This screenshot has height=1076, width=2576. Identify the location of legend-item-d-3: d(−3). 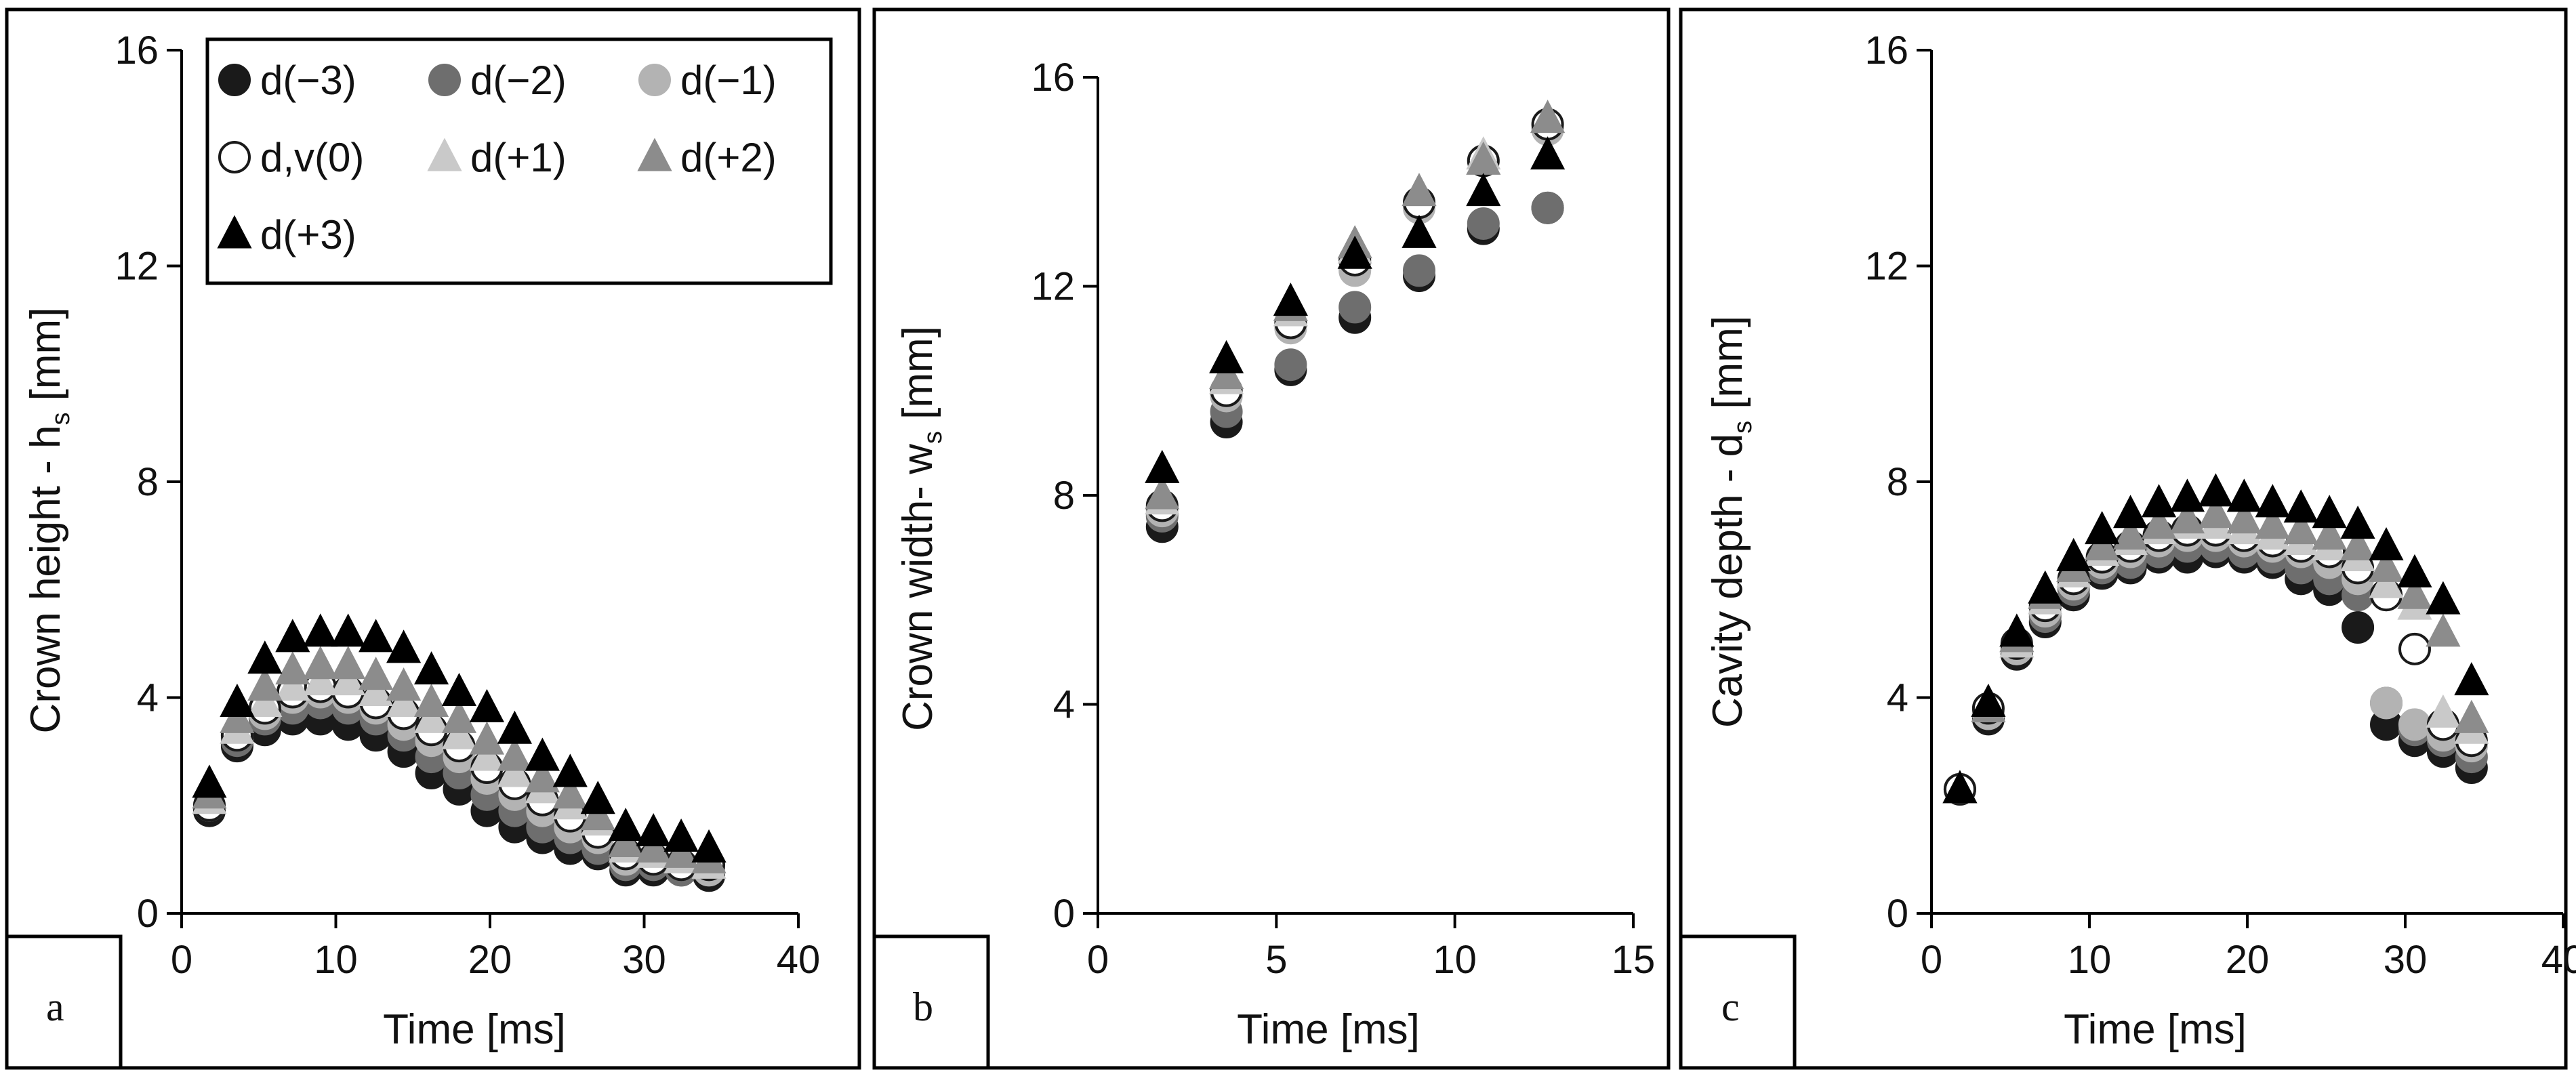
(287, 80).